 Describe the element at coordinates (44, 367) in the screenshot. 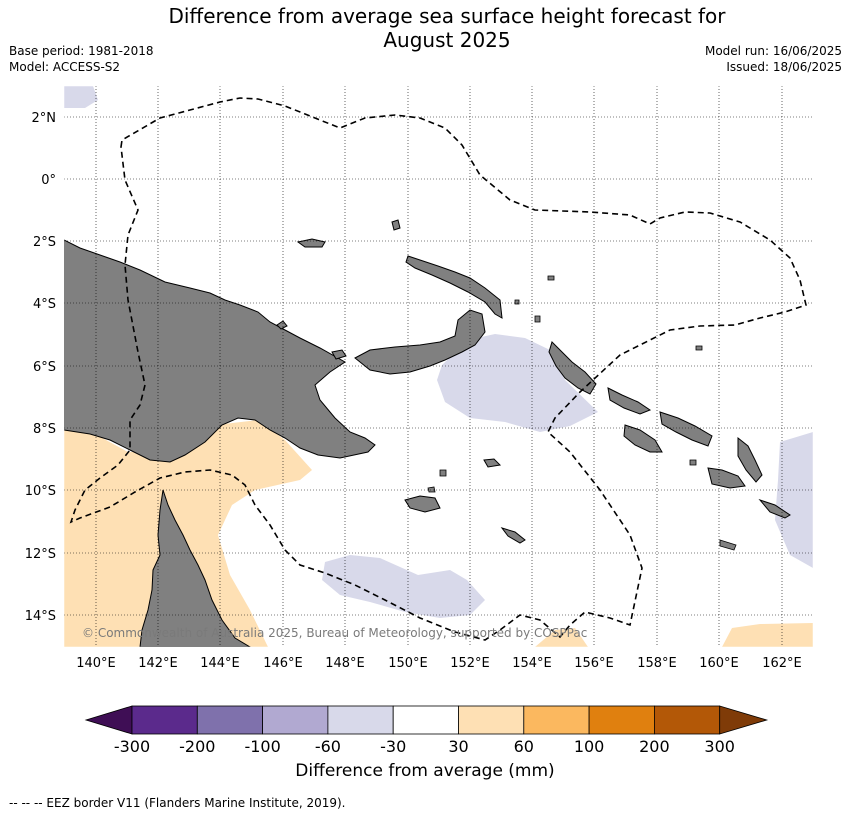

I see `lat-label: 6°S` at that location.